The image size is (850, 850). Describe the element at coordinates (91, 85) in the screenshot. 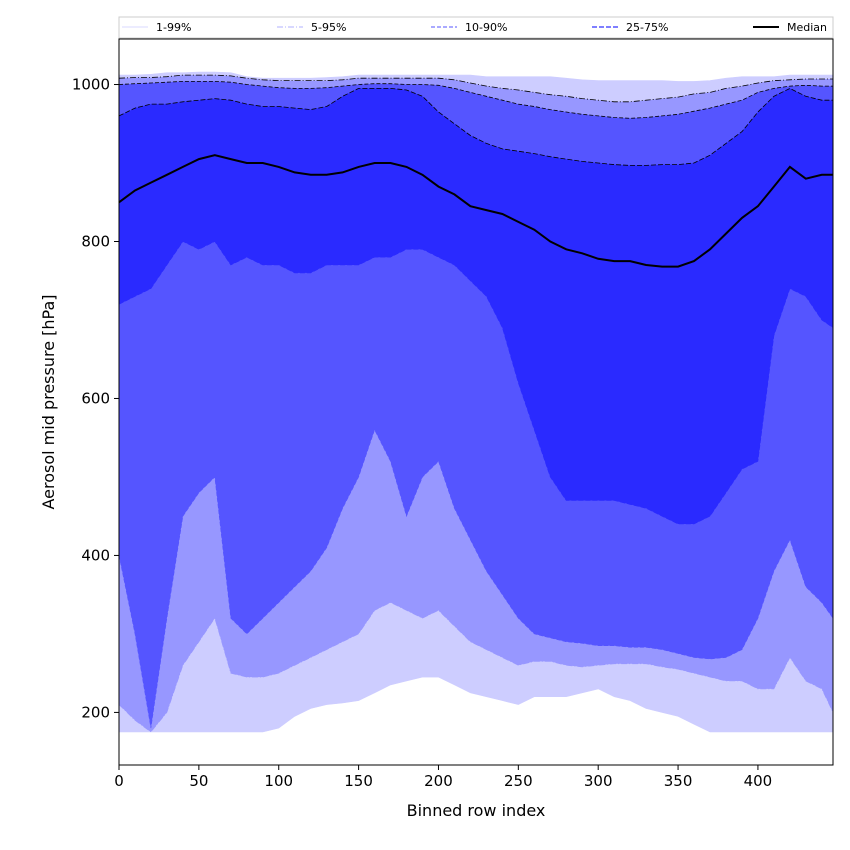

I see `y-tick-label: 1000` at that location.